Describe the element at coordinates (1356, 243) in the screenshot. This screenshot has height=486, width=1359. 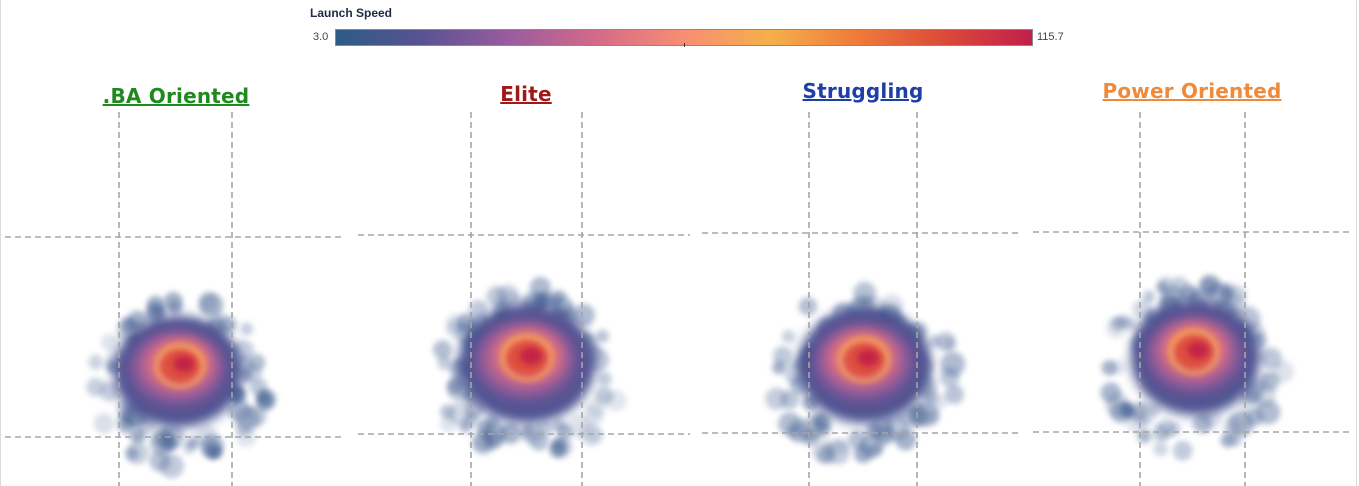
I see `right-border-line` at that location.